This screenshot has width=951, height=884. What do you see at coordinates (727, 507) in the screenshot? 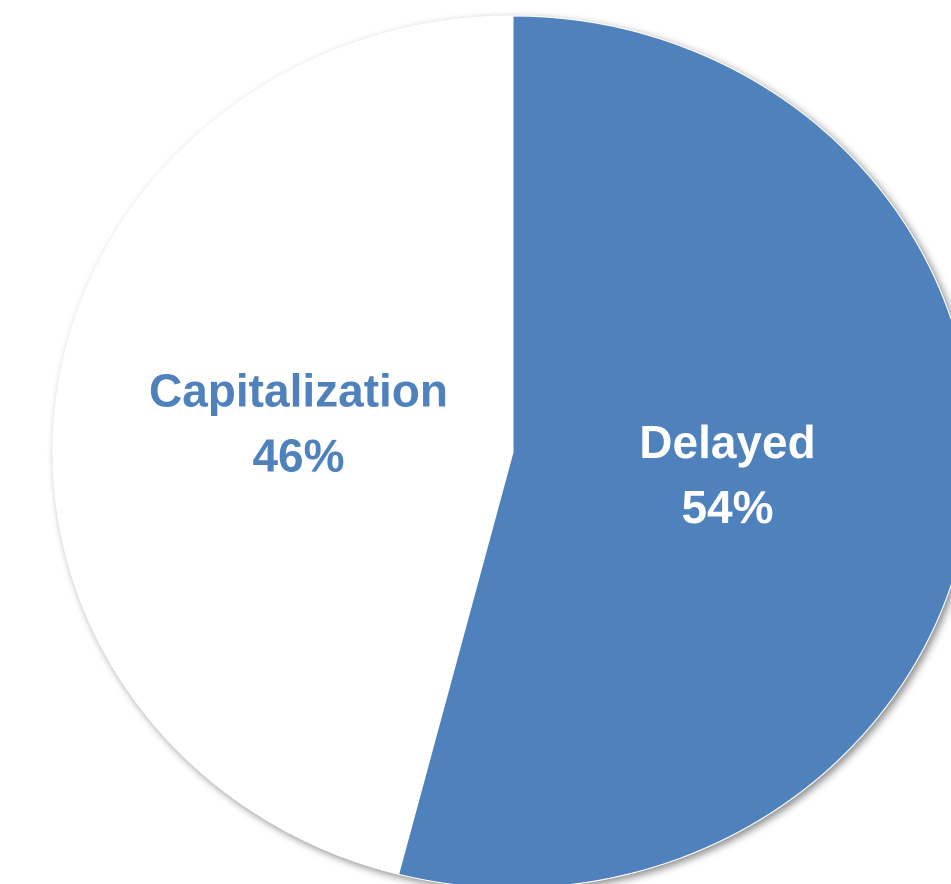
I see `slice-value-label: 54%` at bounding box center [727, 507].